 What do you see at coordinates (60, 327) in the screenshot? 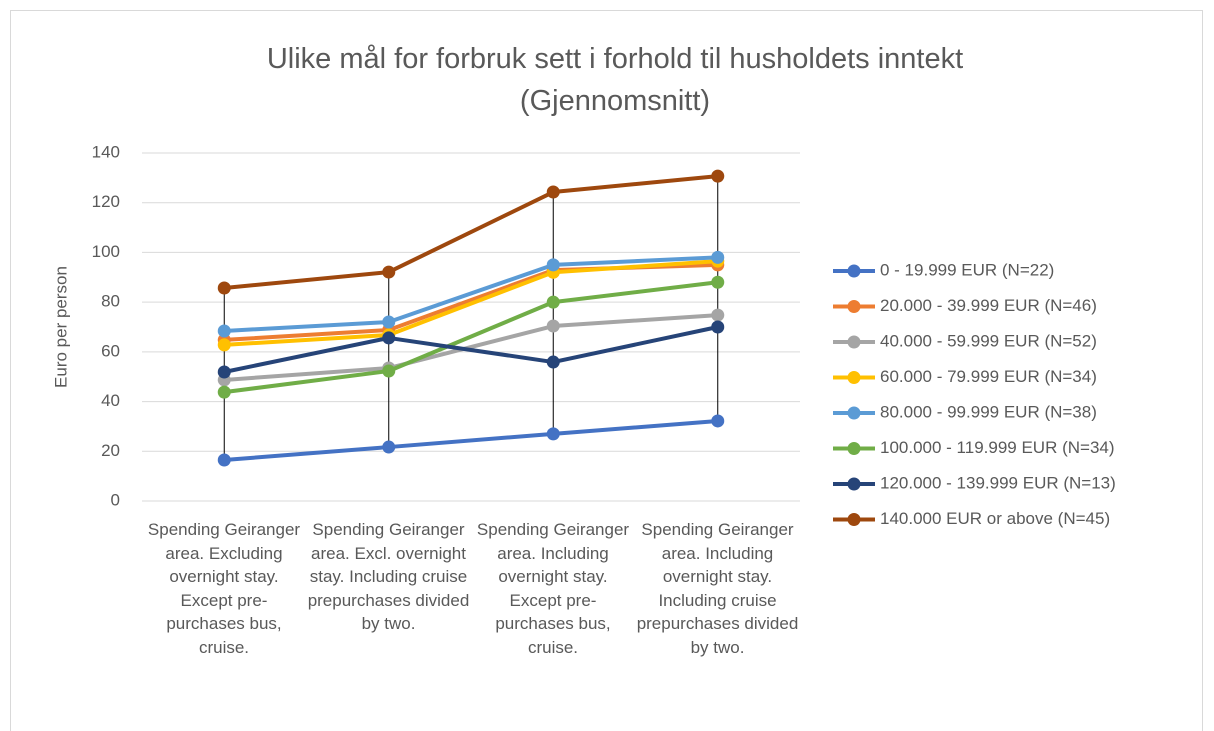
I see `y-axis-label: Euro per person` at bounding box center [60, 327].